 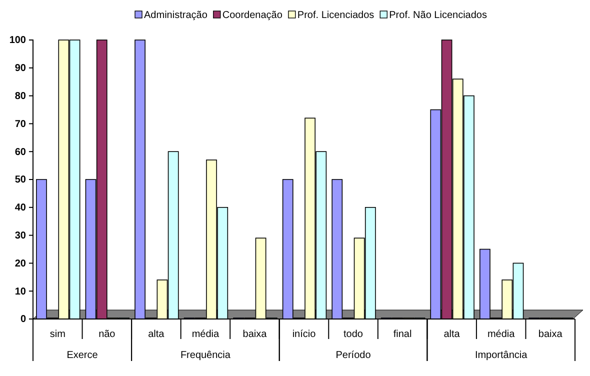 What do you see at coordinates (107, 334) in the screenshot?
I see `x-tick-label: não` at bounding box center [107, 334].